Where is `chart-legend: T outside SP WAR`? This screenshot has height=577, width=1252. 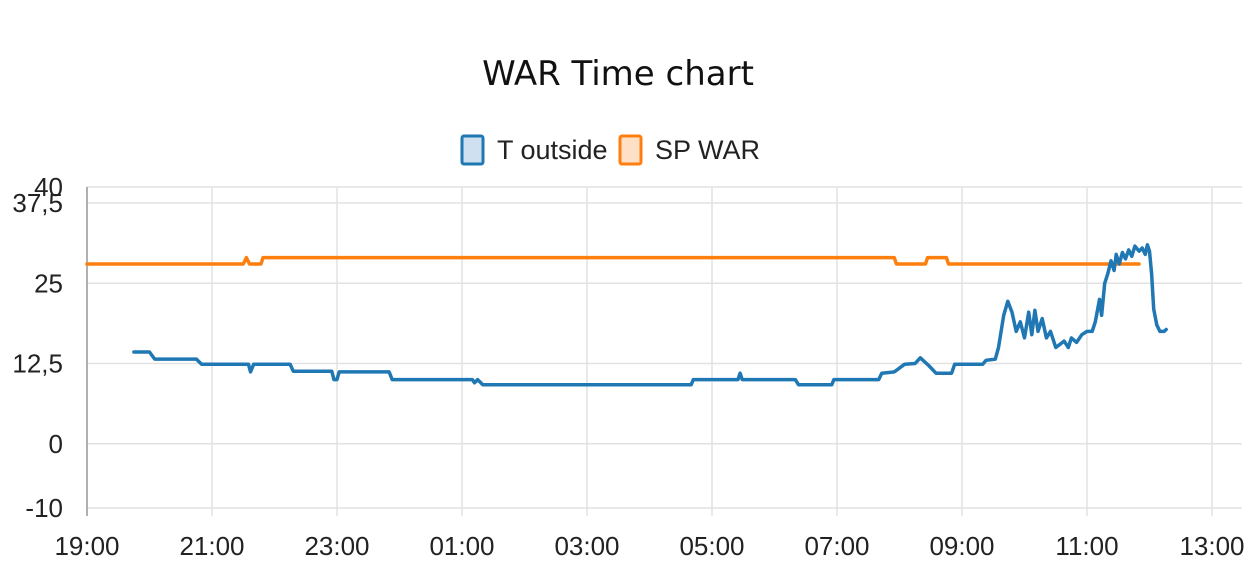 chart-legend: T outside SP WAR is located at coordinates (610, 150).